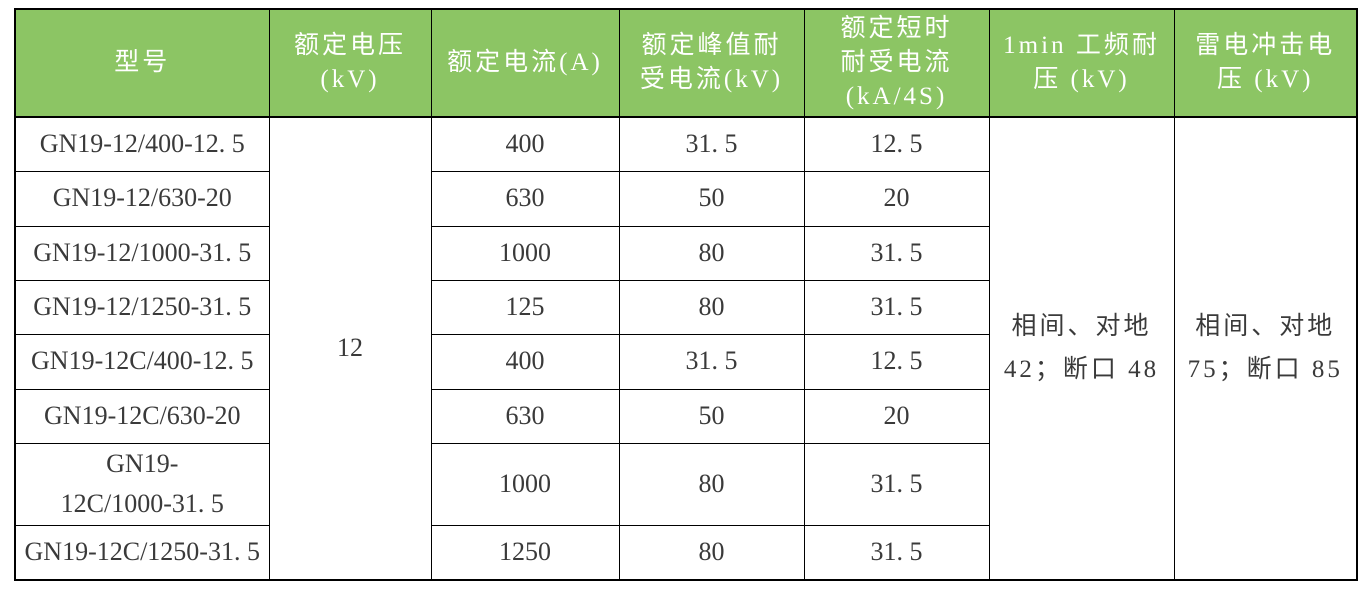 The width and height of the screenshot is (1366, 590). Describe the element at coordinates (350, 348) in the screenshot. I see `rated-voltage-cell: 12` at that location.